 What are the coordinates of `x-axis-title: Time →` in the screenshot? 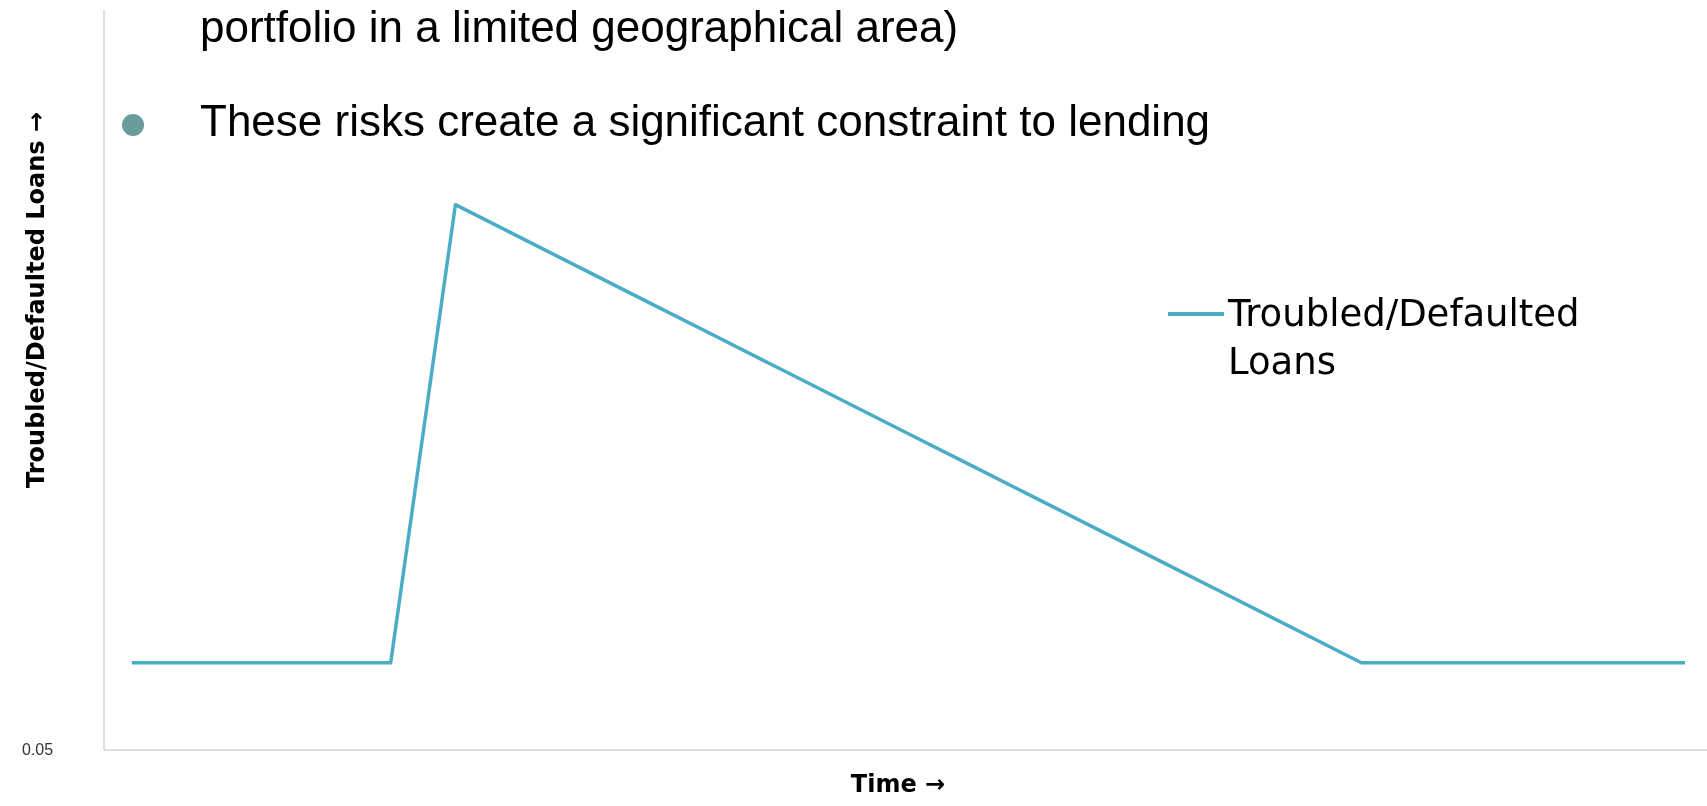 It's located at (898, 784).